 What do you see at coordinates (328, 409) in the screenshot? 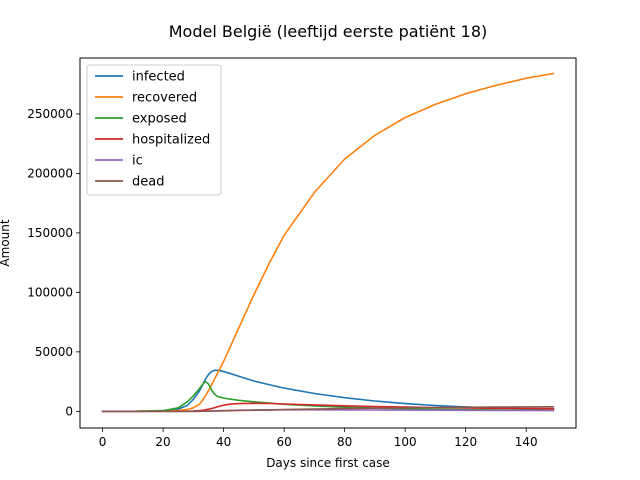
I see `series-line-dead` at bounding box center [328, 409].